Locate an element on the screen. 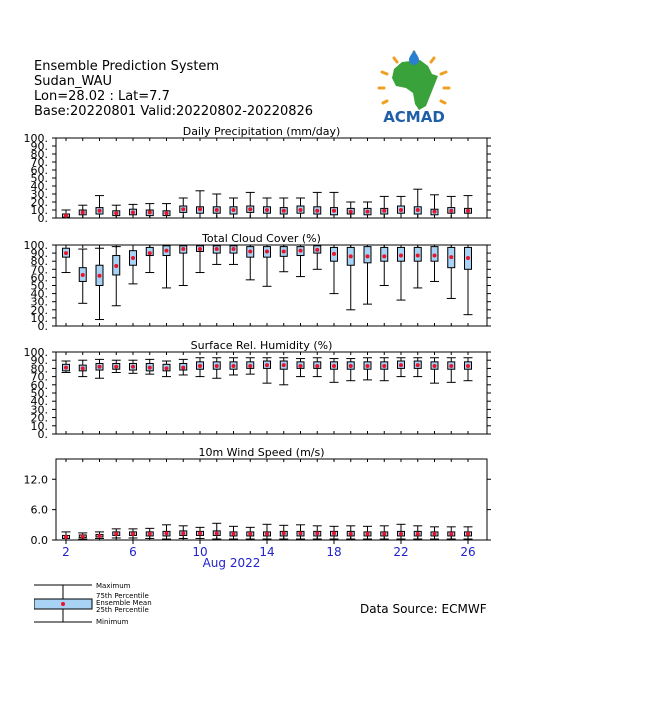  acmad-logo: ACMAD is located at coordinates (414, 88).